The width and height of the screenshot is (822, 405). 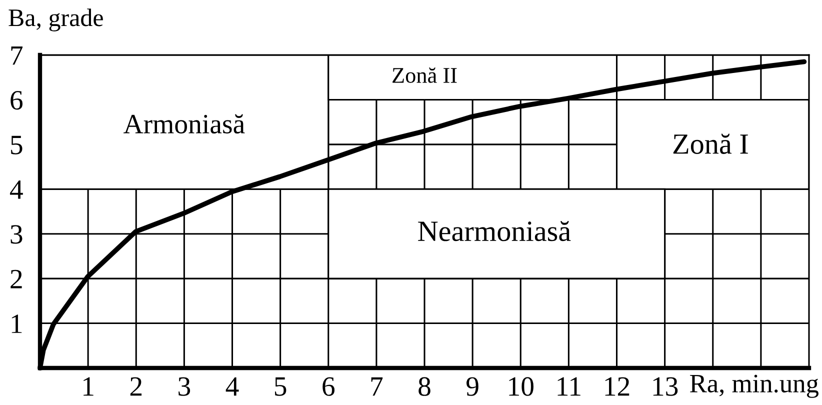 I want to click on y-tick-label: 1, so click(x=17, y=323).